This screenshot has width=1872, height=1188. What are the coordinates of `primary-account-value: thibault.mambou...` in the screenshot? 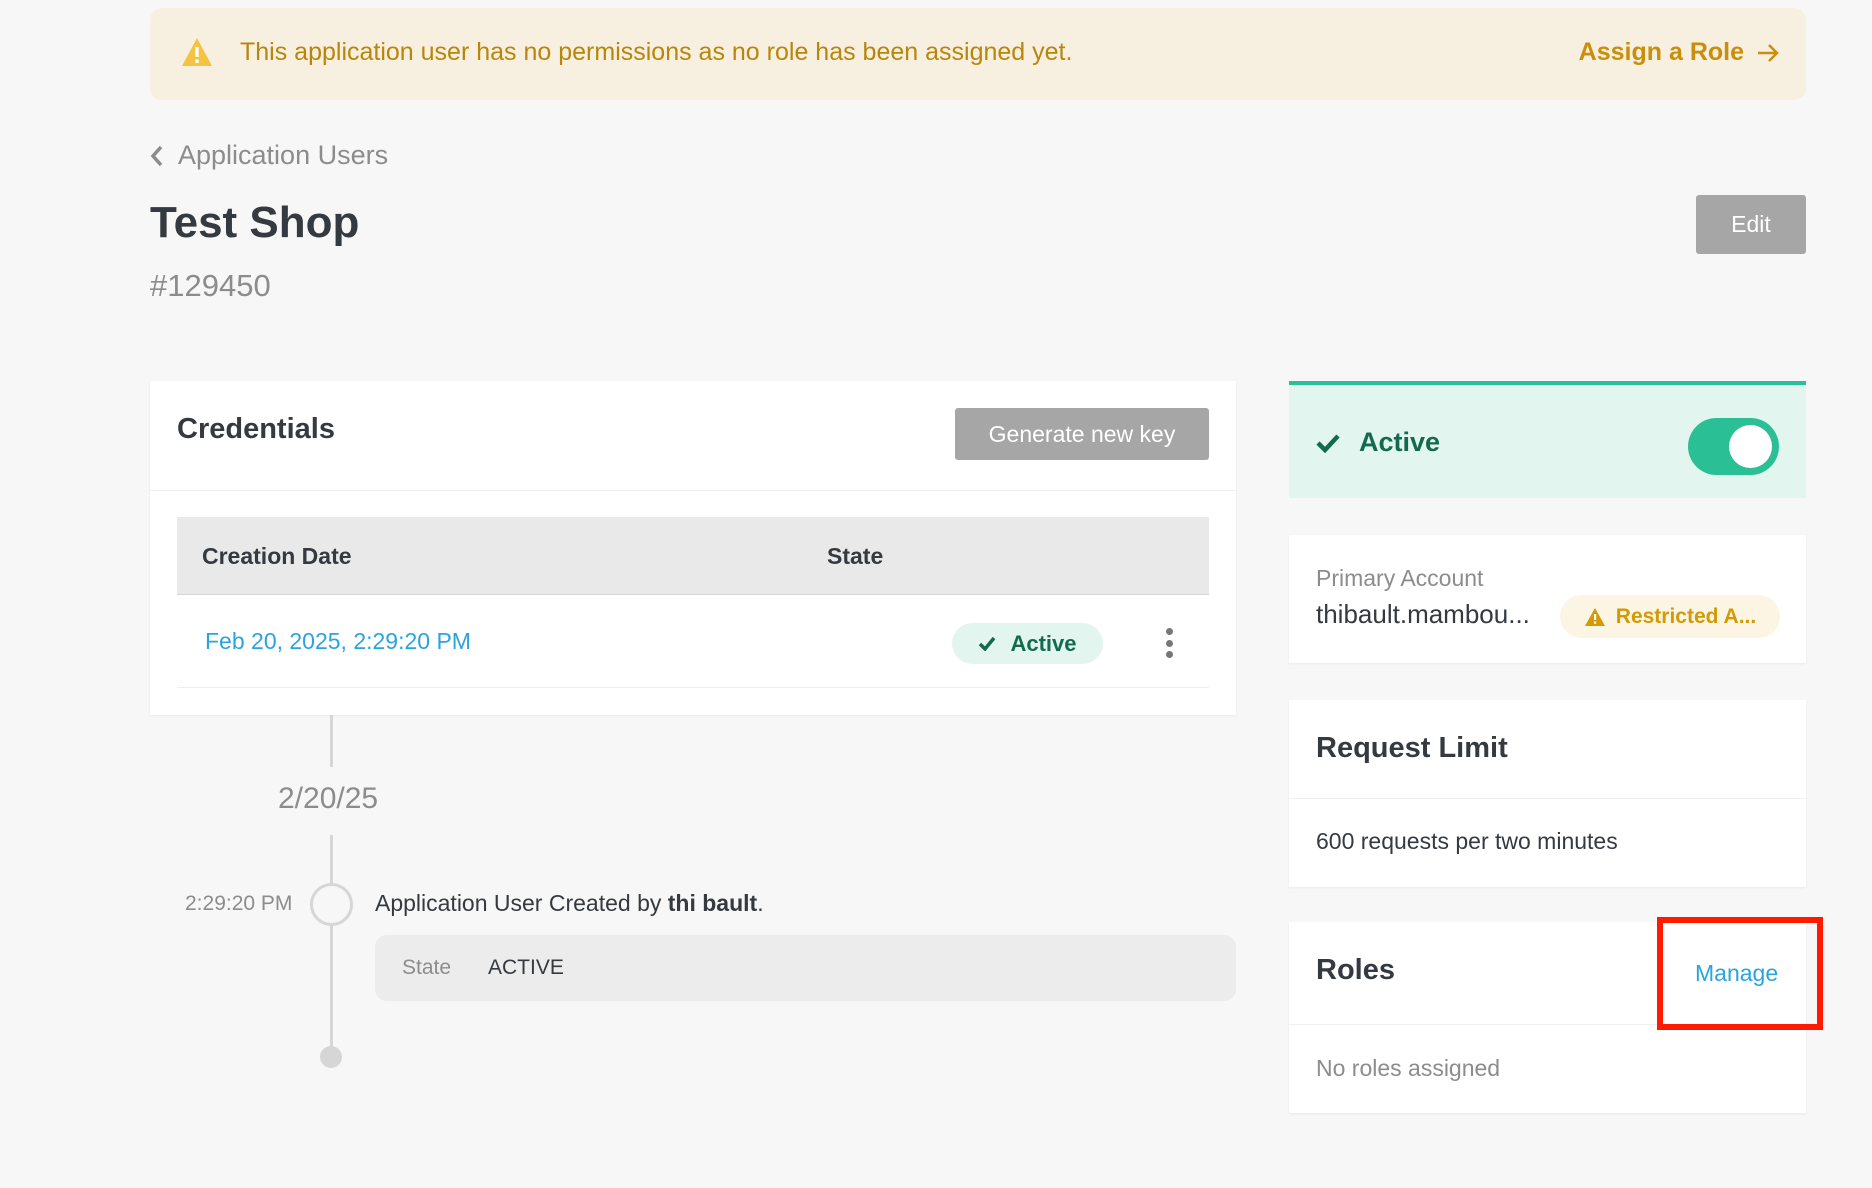 It's located at (1423, 614).